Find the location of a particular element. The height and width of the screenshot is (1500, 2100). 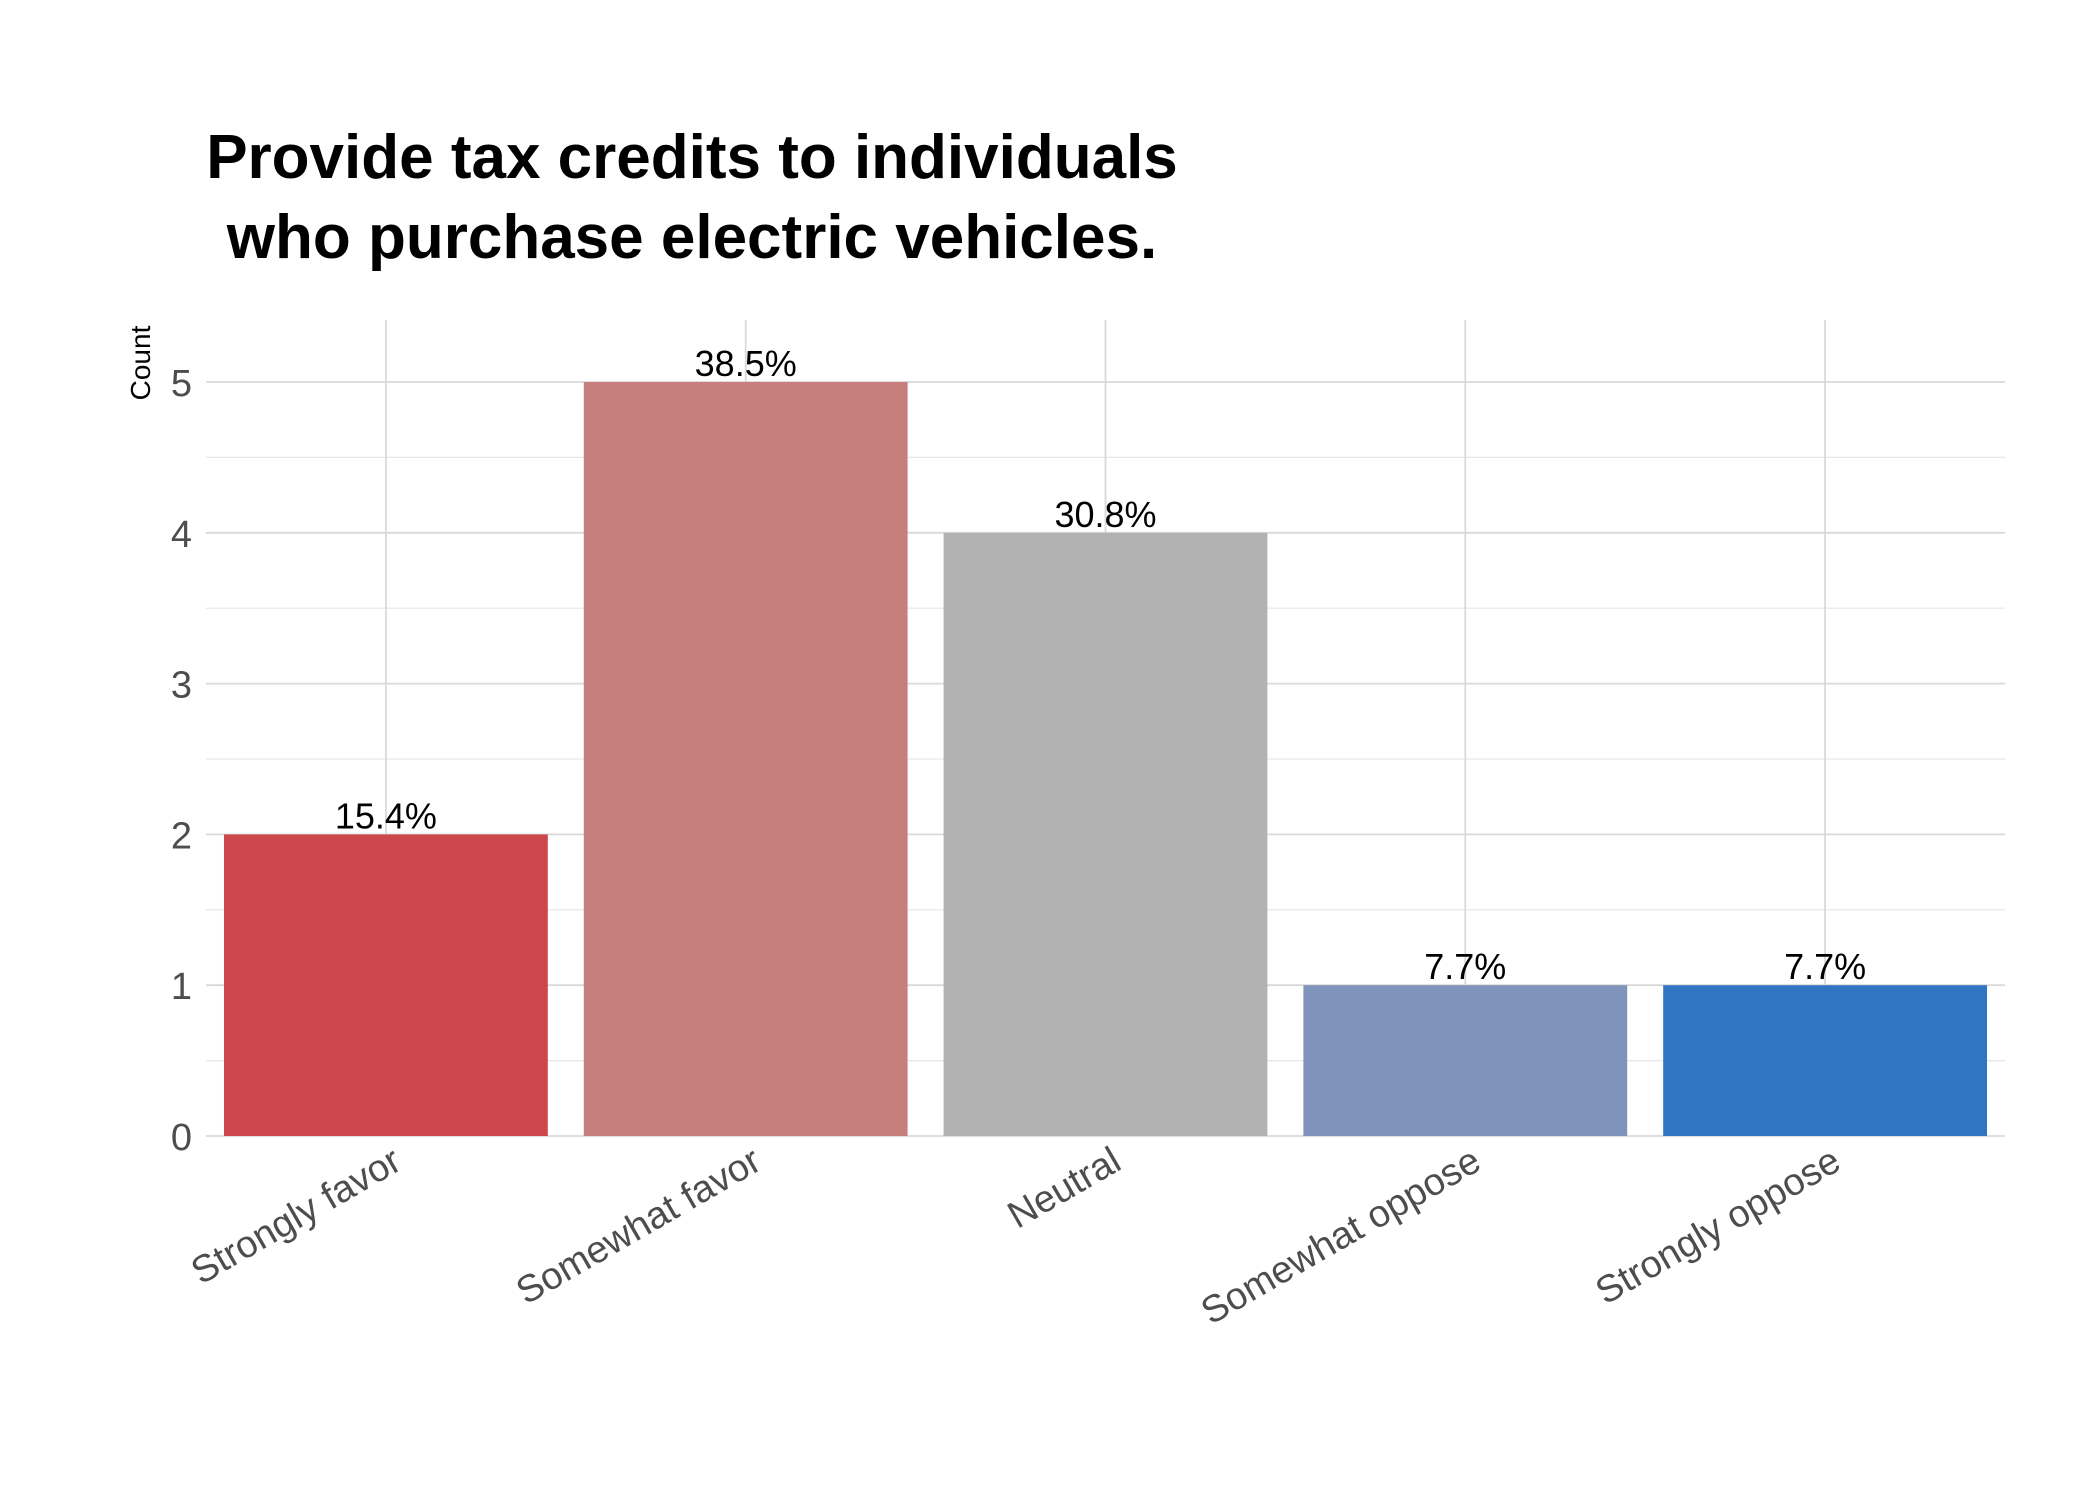

y-axis-label: Count is located at coordinates (140, 362).